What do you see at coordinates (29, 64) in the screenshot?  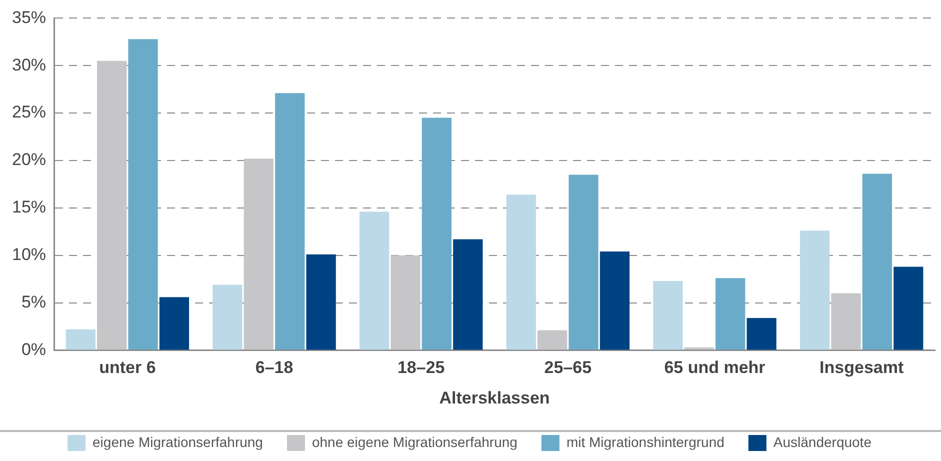 I see `y-tick-label: 30%` at bounding box center [29, 64].